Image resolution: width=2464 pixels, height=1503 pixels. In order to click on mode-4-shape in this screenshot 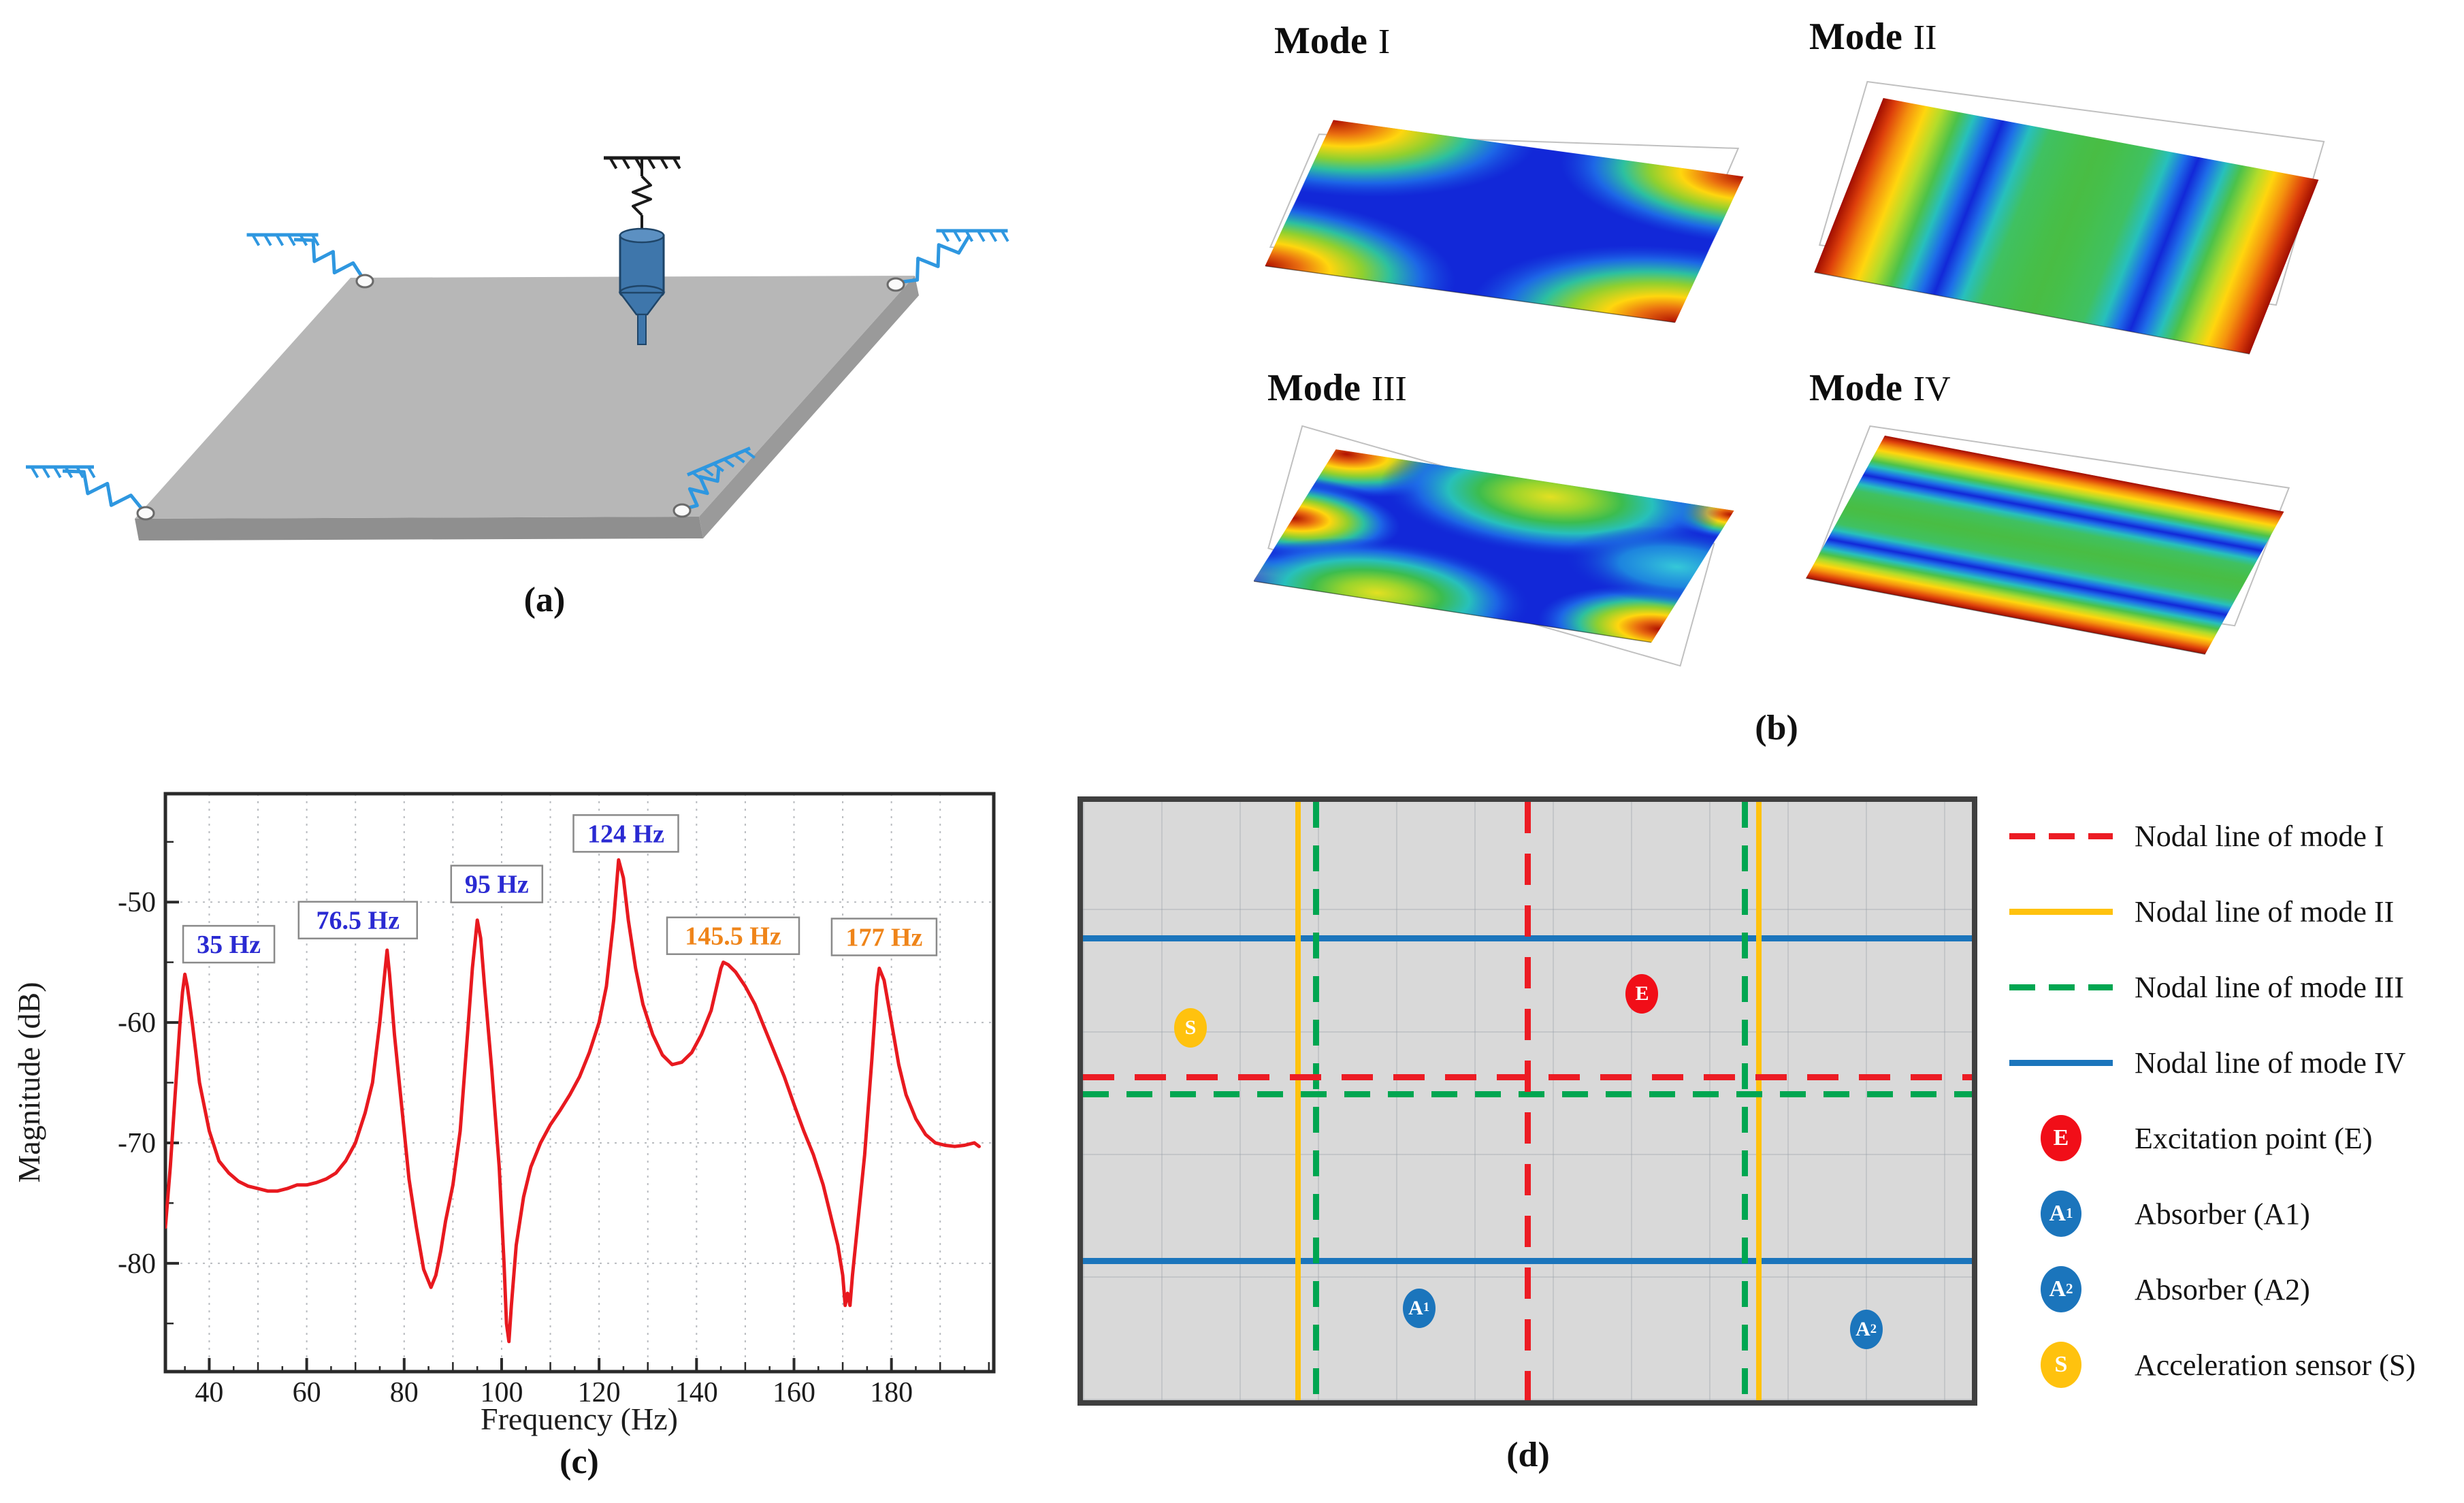, I will do `click(2047, 547)`.